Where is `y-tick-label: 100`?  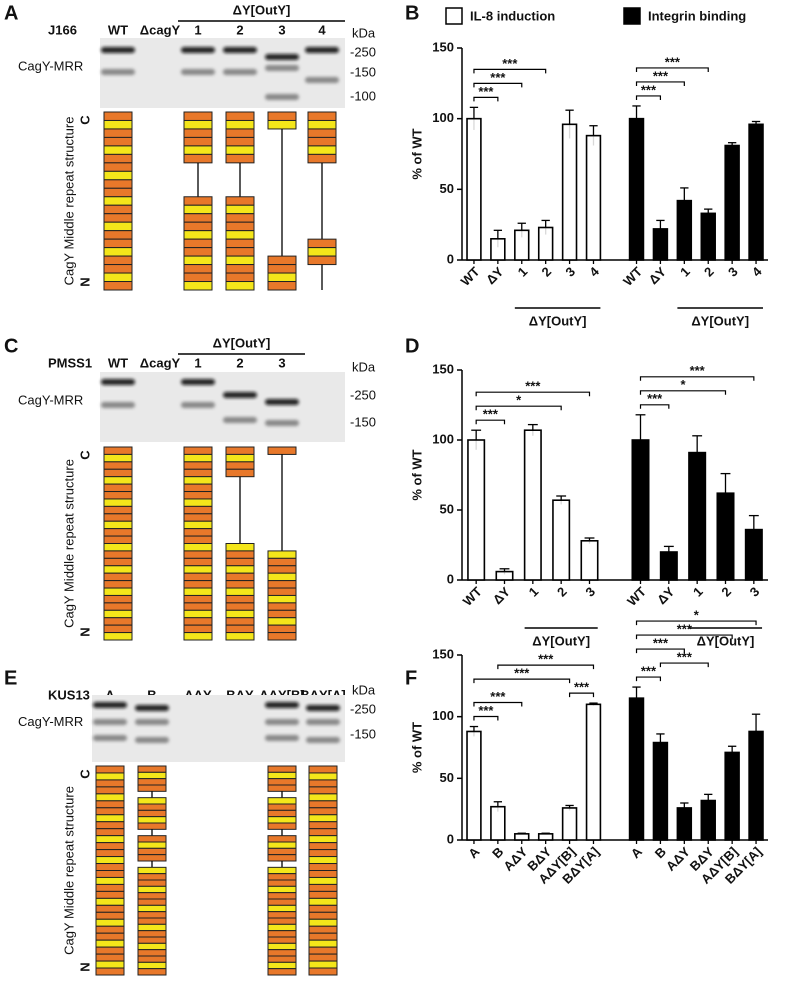
y-tick-label: 100 is located at coordinates (443, 117).